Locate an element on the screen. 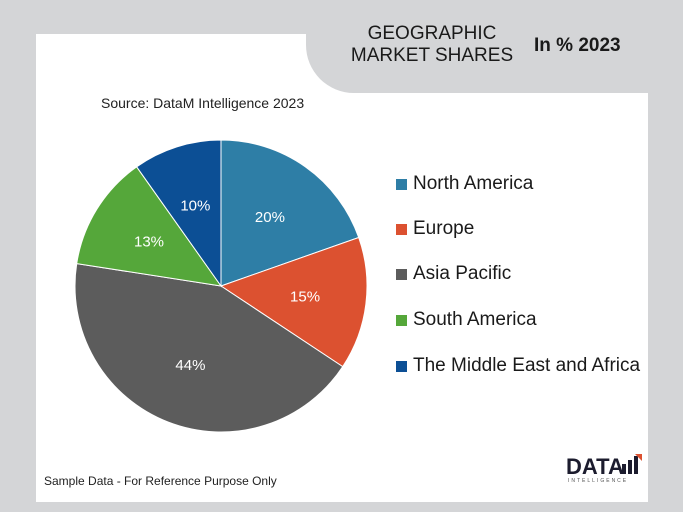 Image resolution: width=683 pixels, height=512 pixels. logo-text: DATA is located at coordinates (595, 466).